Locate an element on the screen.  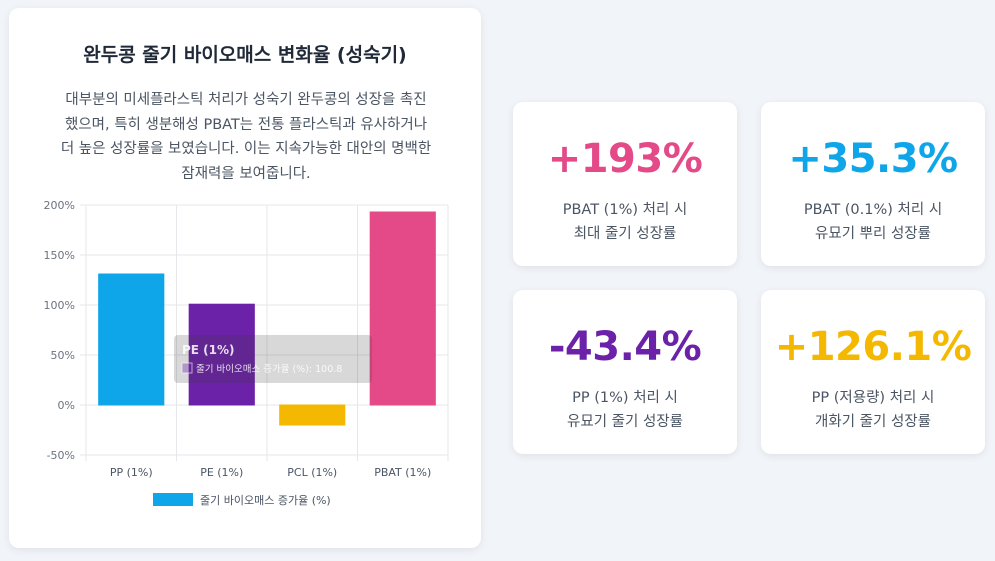
stat-value: +126.1% is located at coordinates (873, 347).